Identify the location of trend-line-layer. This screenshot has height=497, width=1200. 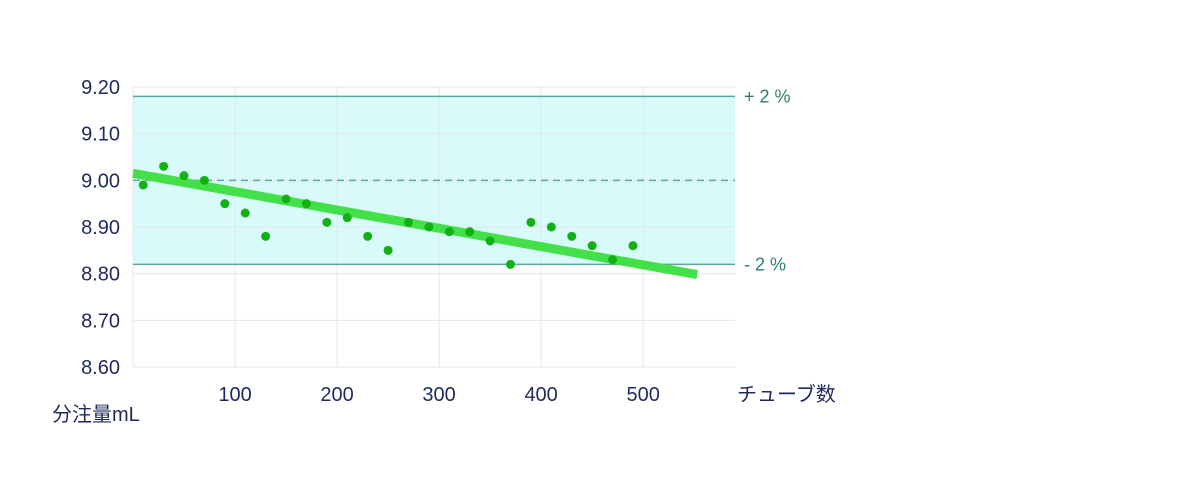
(415, 224).